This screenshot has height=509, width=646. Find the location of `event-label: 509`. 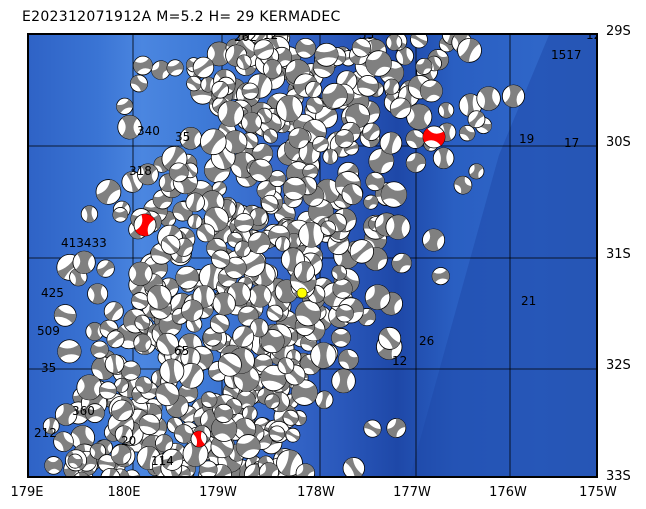

event-label: 509 is located at coordinates (48, 331).